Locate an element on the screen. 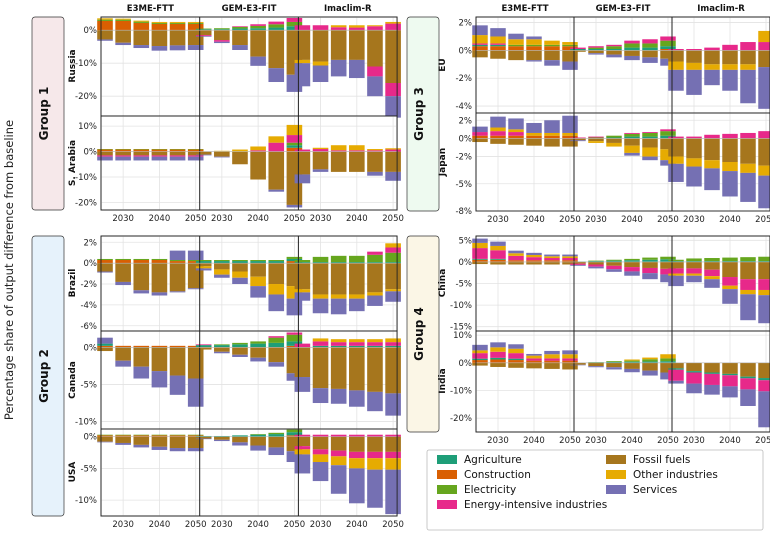 The height and width of the screenshot is (536, 770). y-tick-label: -20% is located at coordinates (461, 419).